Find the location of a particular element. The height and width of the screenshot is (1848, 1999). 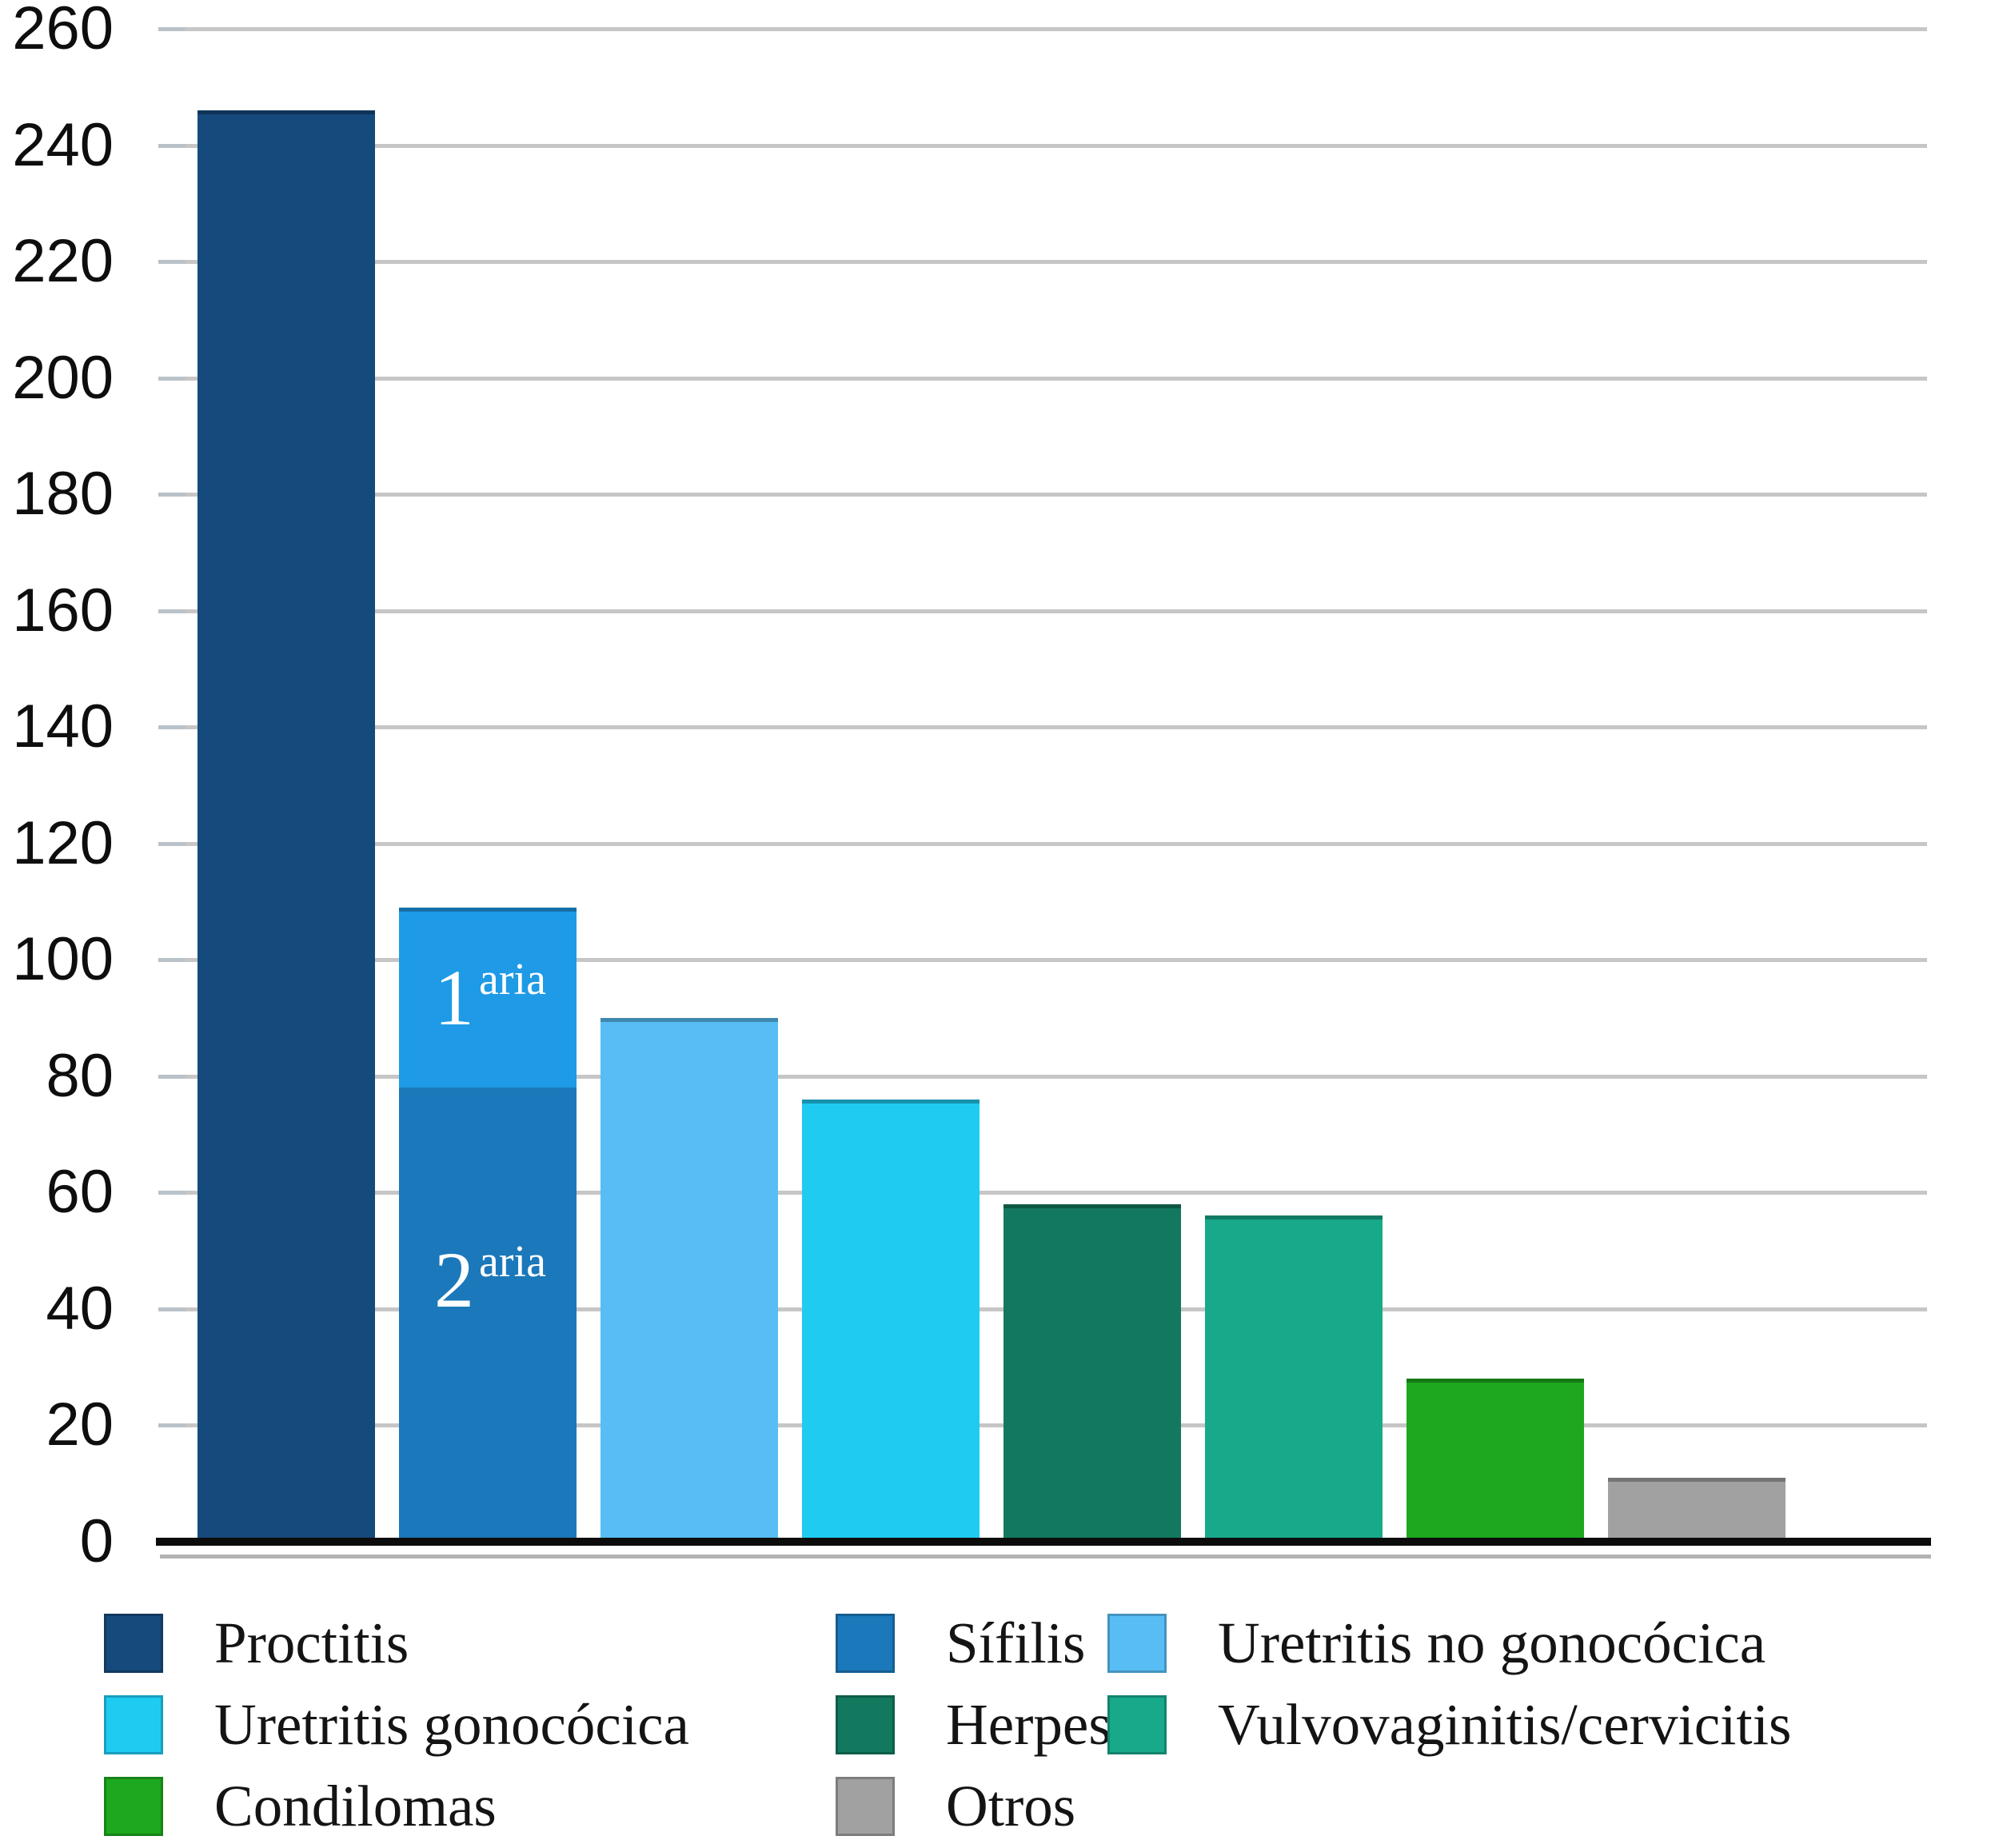

y-axis-label-200: 200 is located at coordinates (63, 377).